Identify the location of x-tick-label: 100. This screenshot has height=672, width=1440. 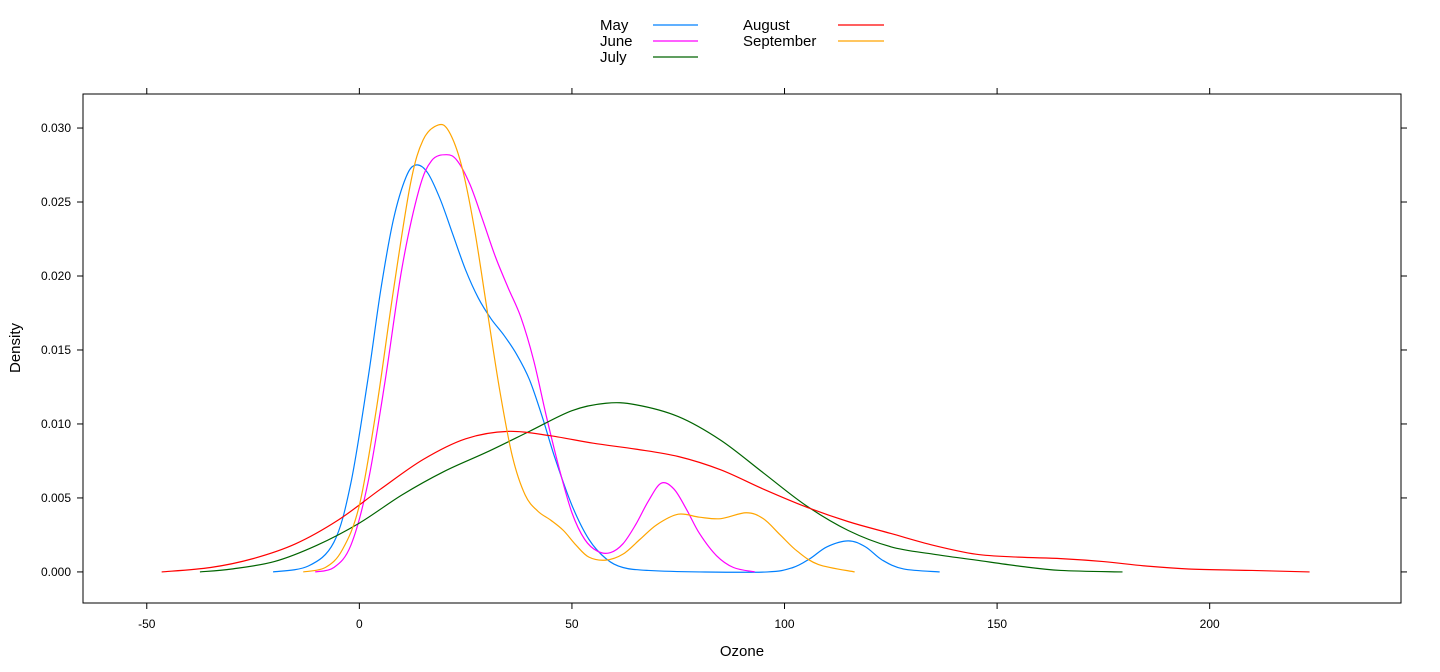
(785, 624).